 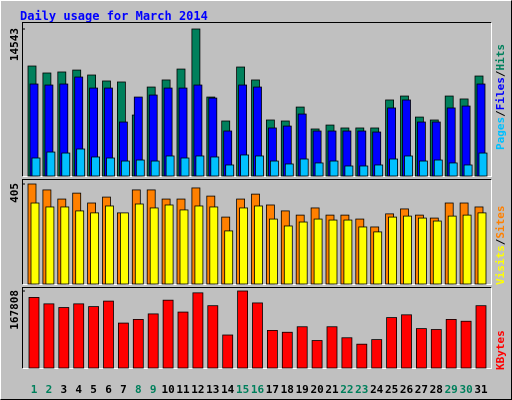 What do you see at coordinates (500, 222) in the screenshot?
I see `legend-entry: Sites` at bounding box center [500, 222].